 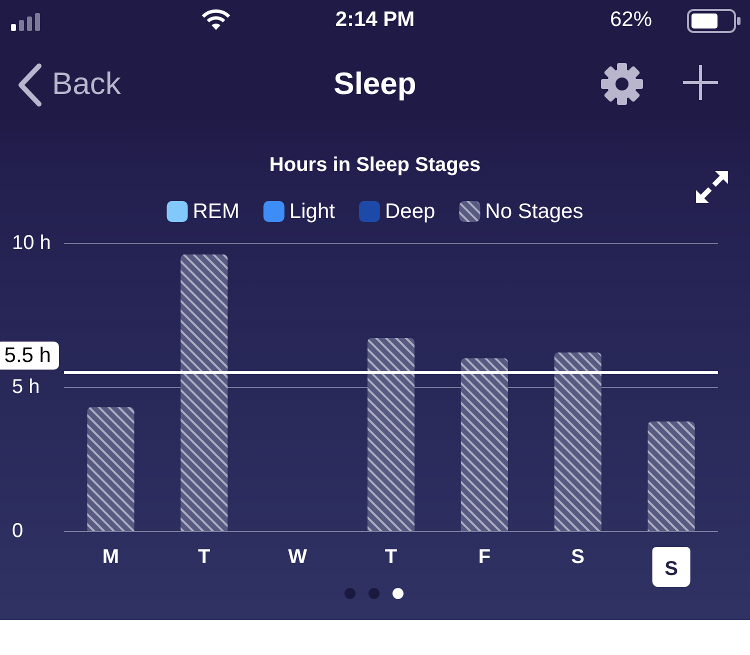 I want to click on x-tick-label: F, so click(x=484, y=557).